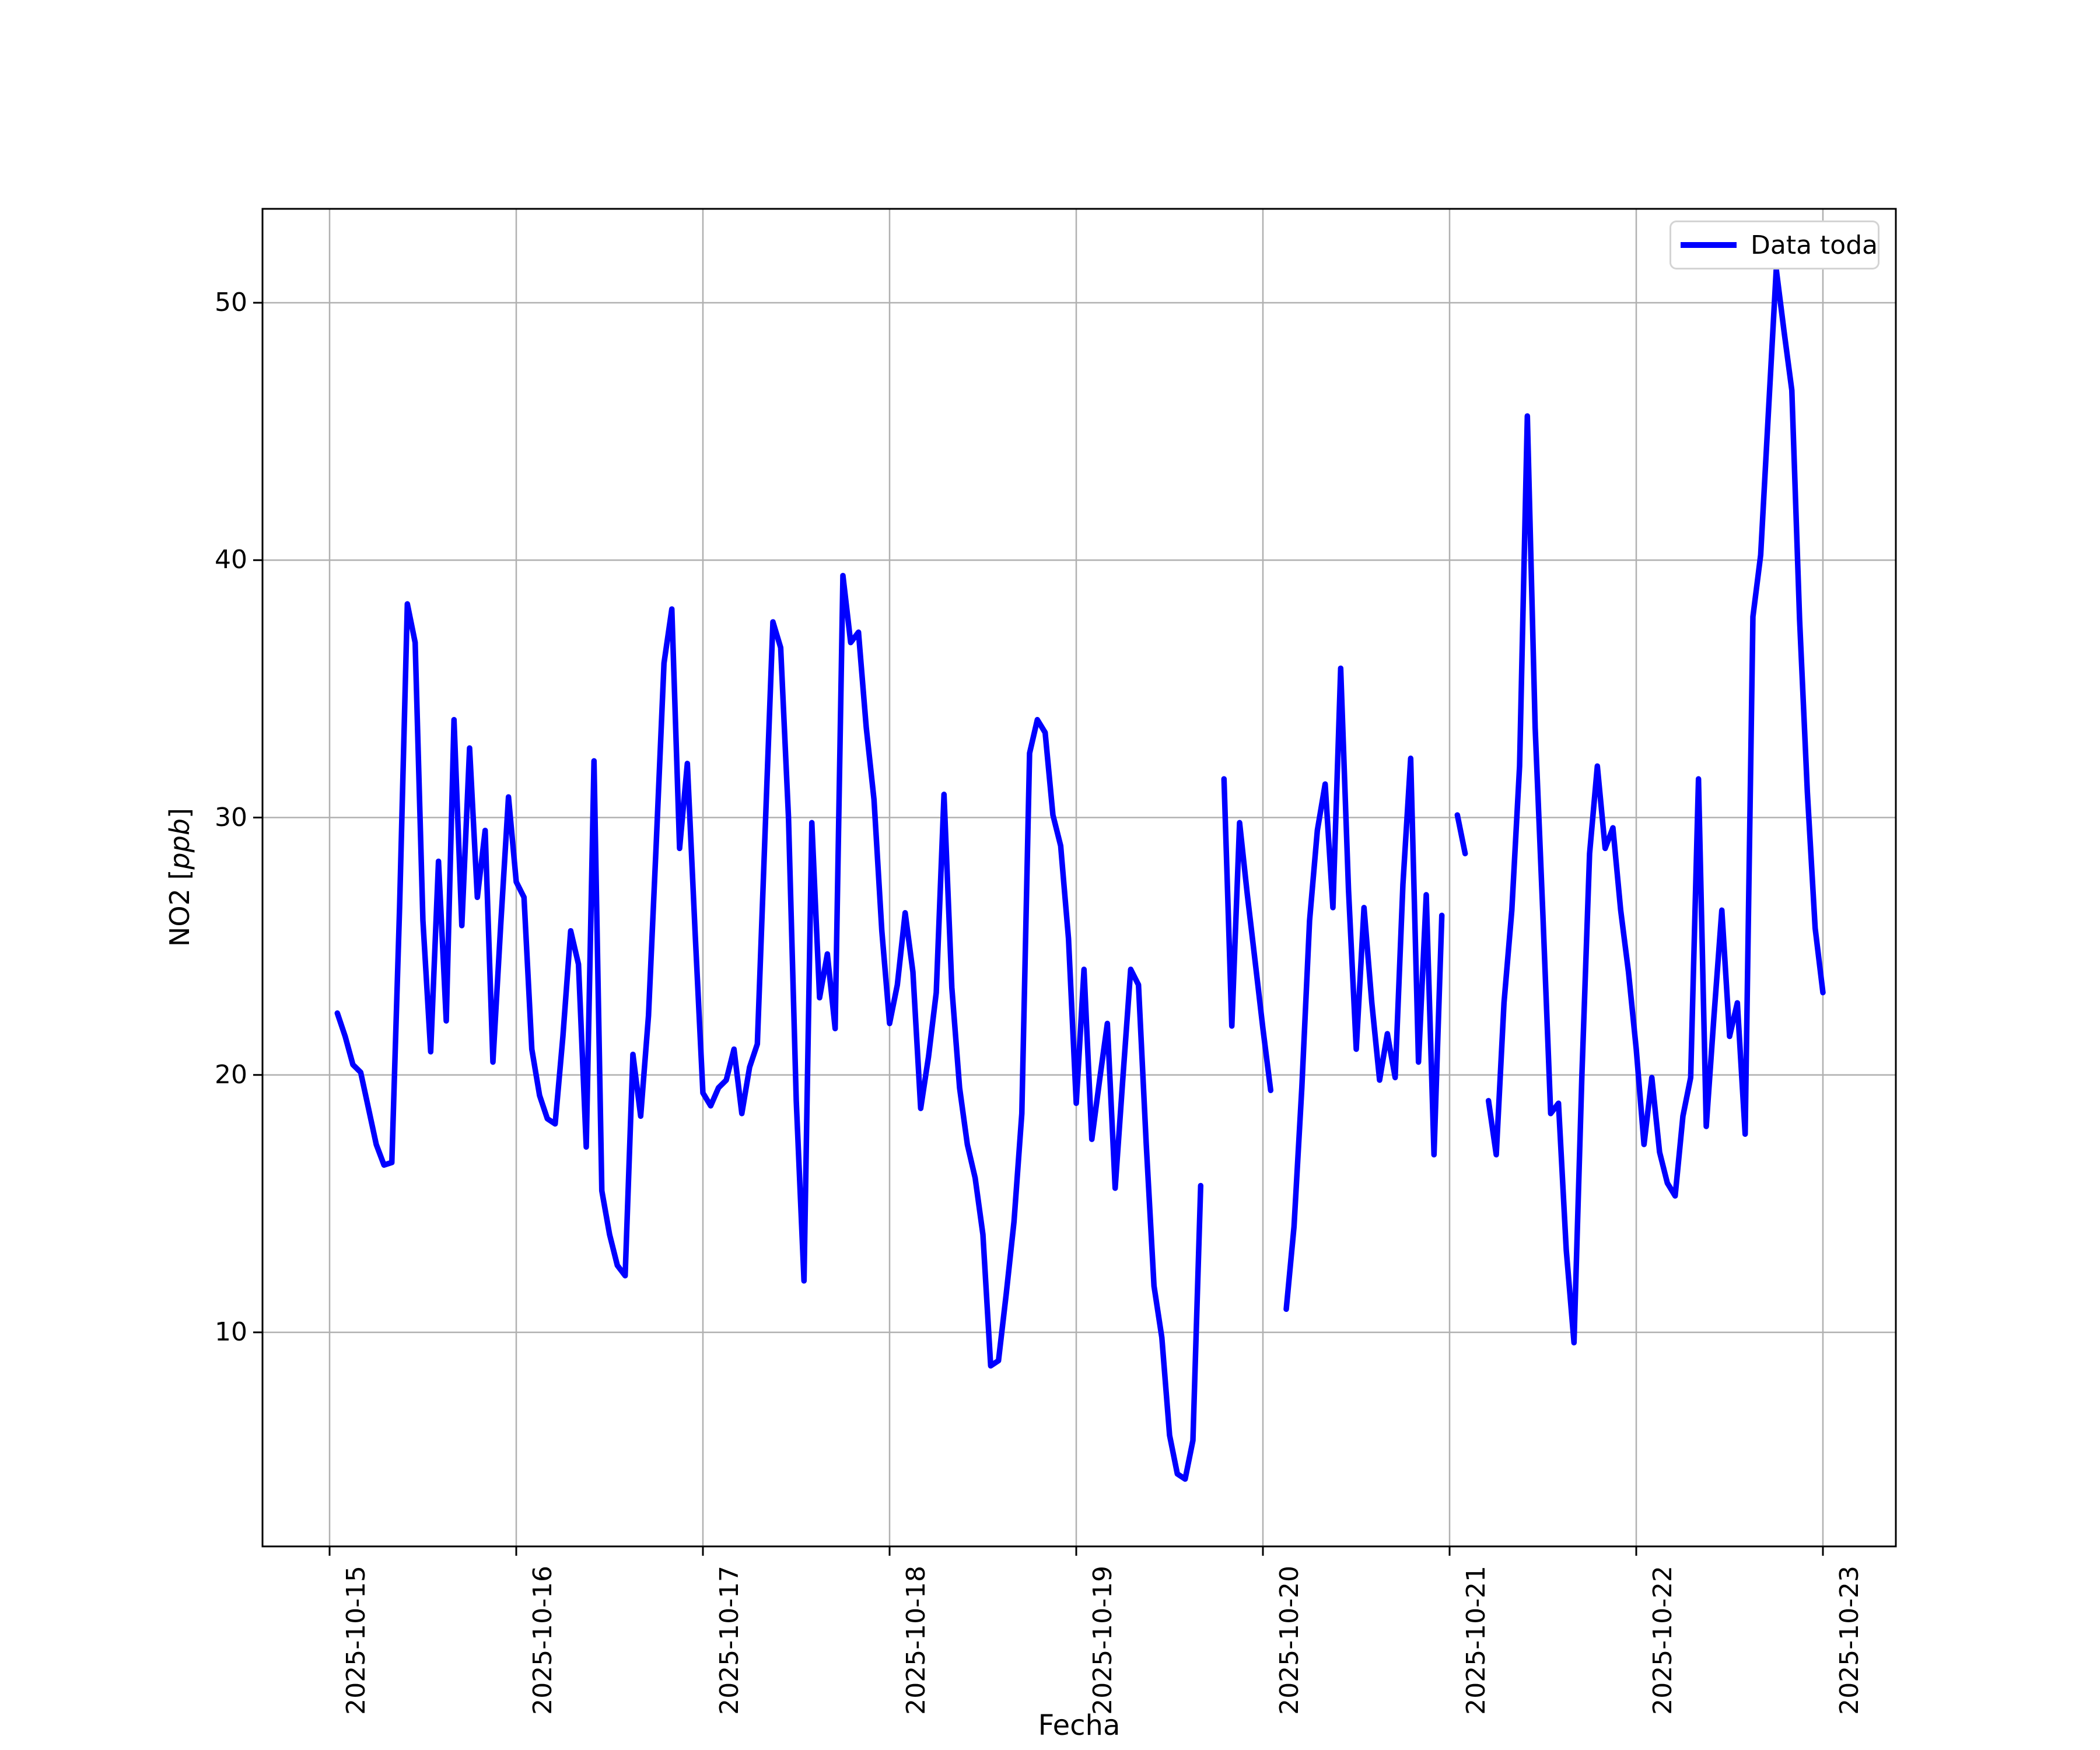 The height and width of the screenshot is (1750, 2100). Describe the element at coordinates (1079, 1725) in the screenshot. I see `x-axis-label: Fecha` at that location.